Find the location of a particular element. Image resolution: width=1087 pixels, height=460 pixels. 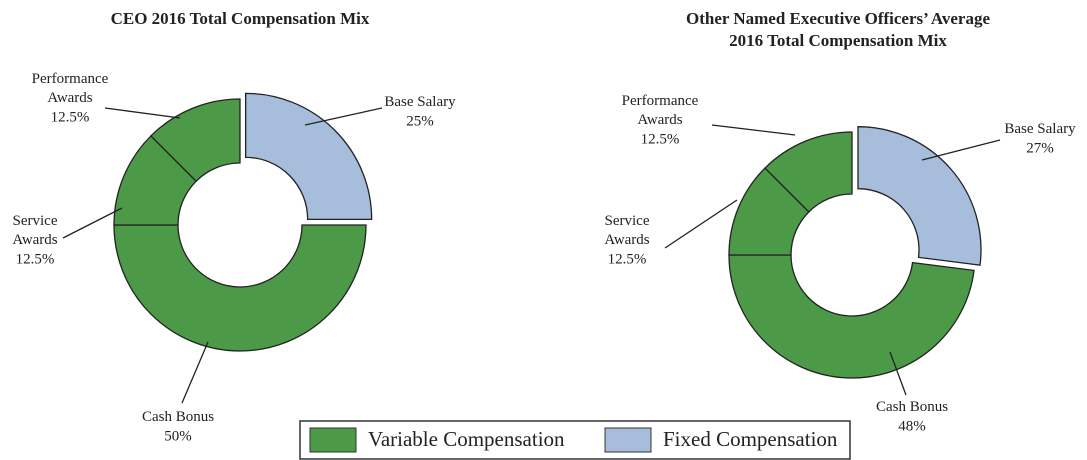

chart-title: CEO 2016 Total Compensation Mix is located at coordinates (240, 18).